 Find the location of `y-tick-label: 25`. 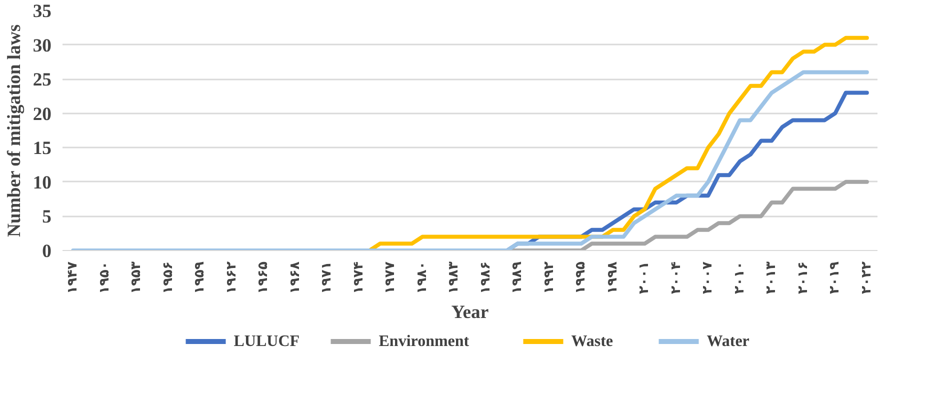

y-tick-label: 25 is located at coordinates (42, 80).